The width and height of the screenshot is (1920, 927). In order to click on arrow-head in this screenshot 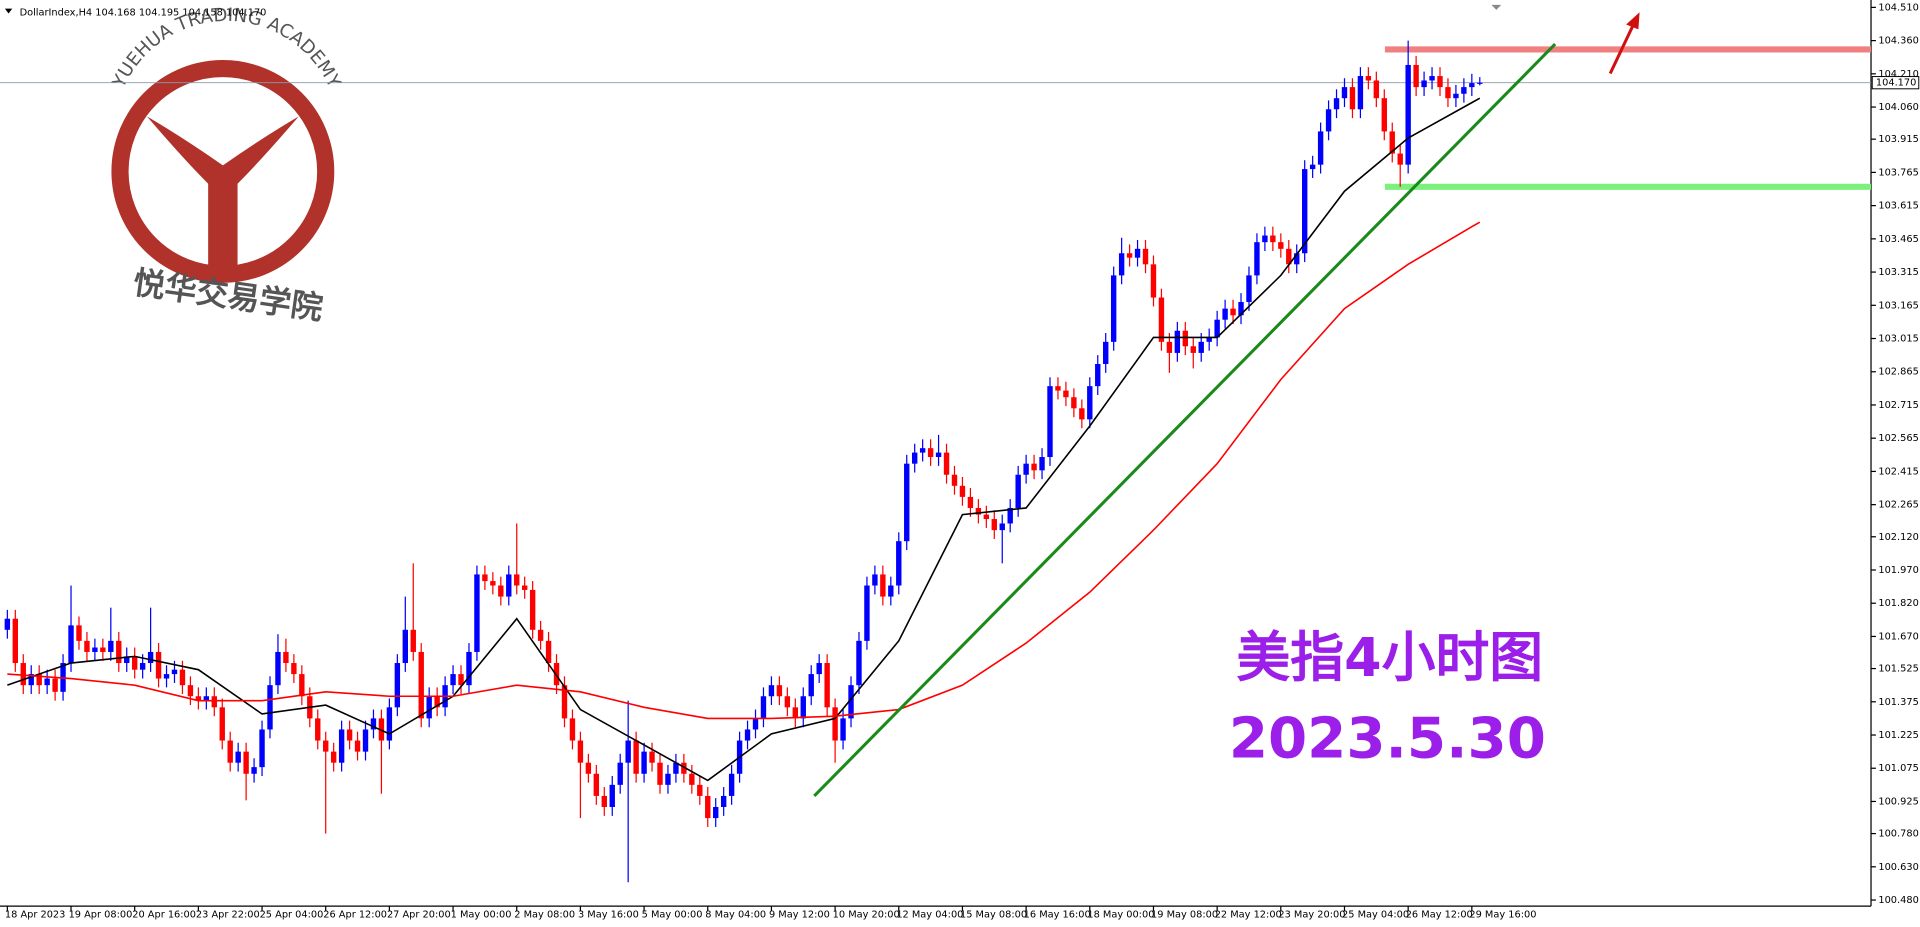, I will do `click(1633, 21)`.